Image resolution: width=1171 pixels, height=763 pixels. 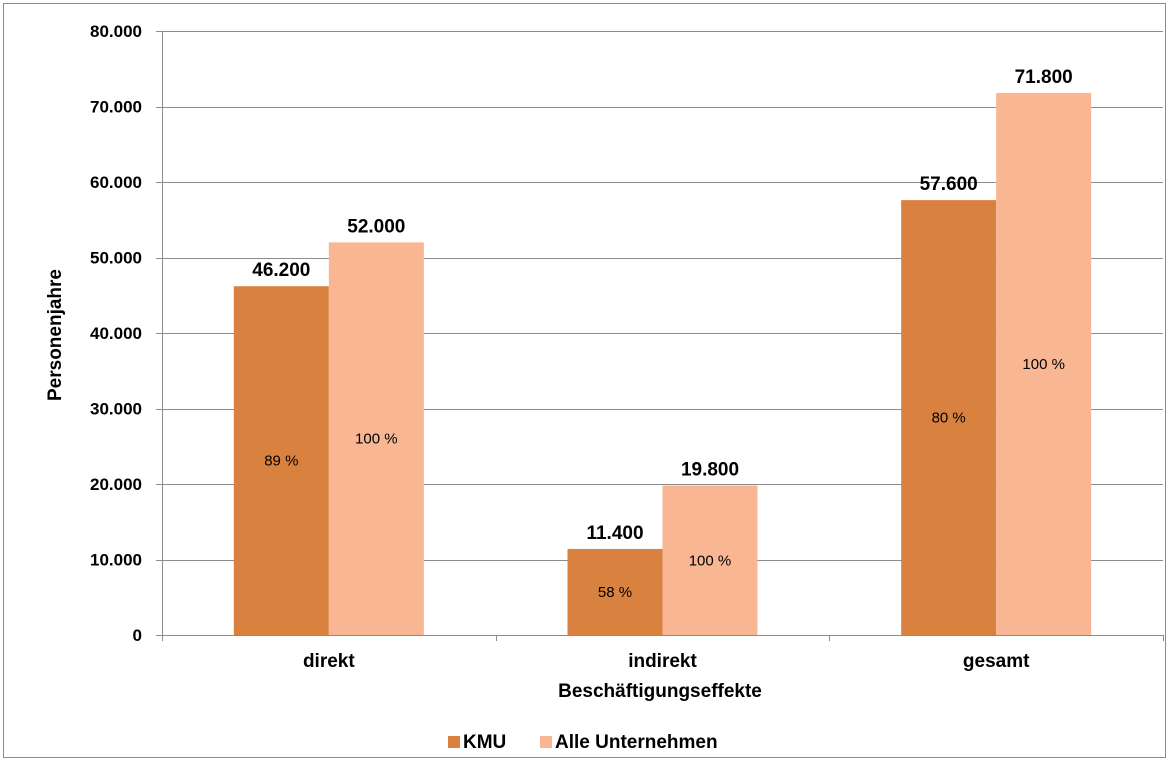 I want to click on bar-direkt-kmu, so click(x=281, y=460).